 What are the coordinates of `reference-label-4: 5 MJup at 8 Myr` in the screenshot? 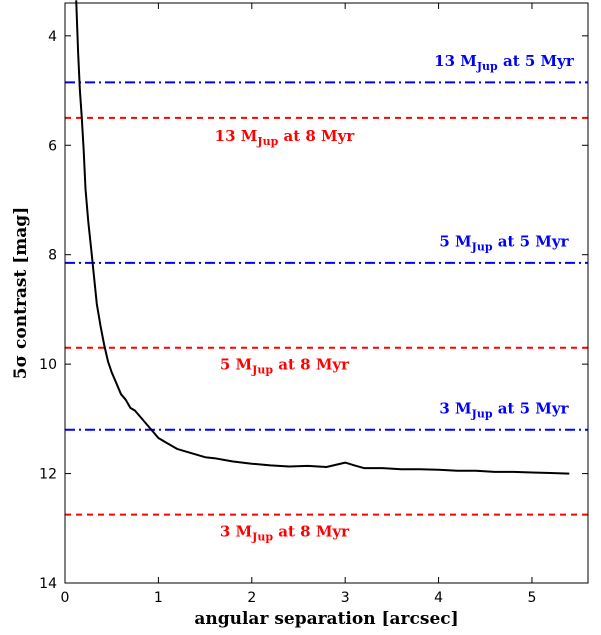 It's located at (285, 366).